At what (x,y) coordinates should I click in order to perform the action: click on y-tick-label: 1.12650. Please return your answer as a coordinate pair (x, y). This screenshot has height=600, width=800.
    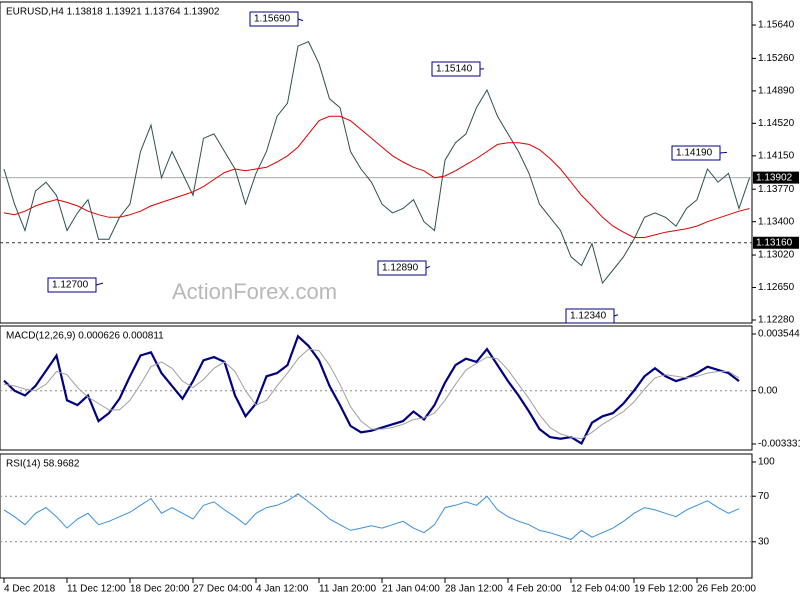
    Looking at the image, I should click on (776, 287).